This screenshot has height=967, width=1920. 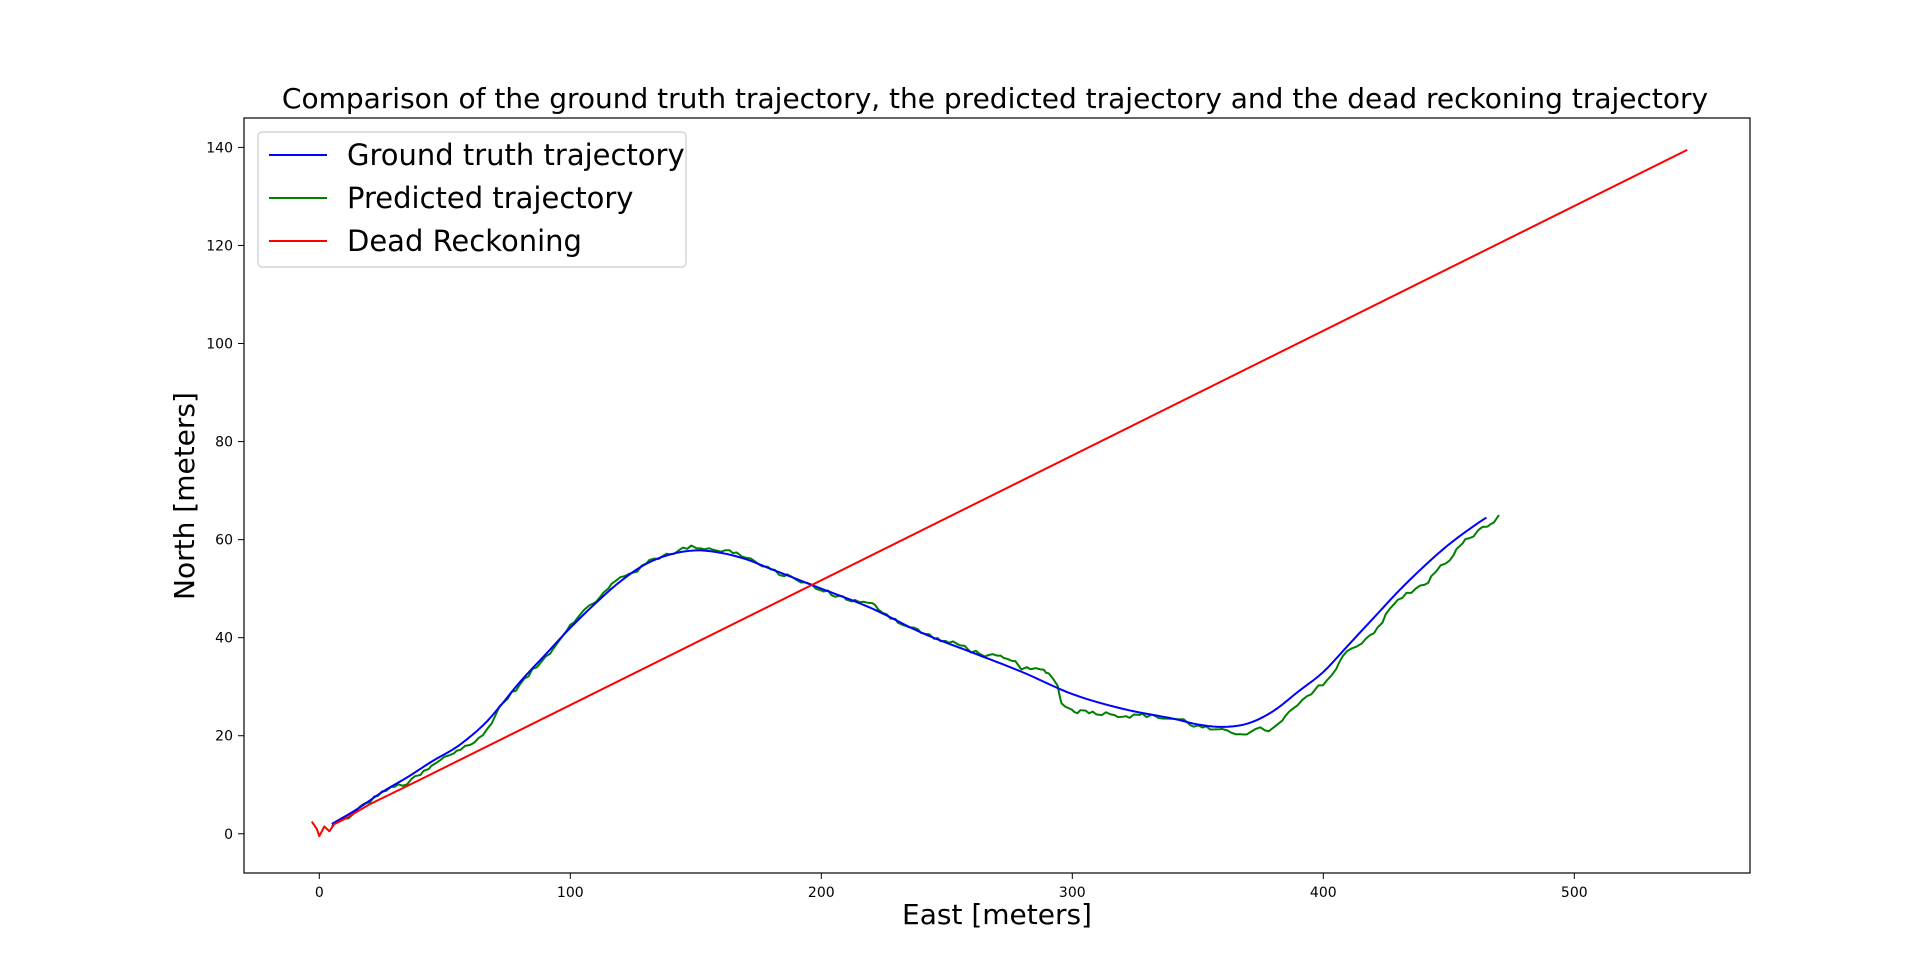 What do you see at coordinates (319, 893) in the screenshot?
I see `x-tick-label: 0` at bounding box center [319, 893].